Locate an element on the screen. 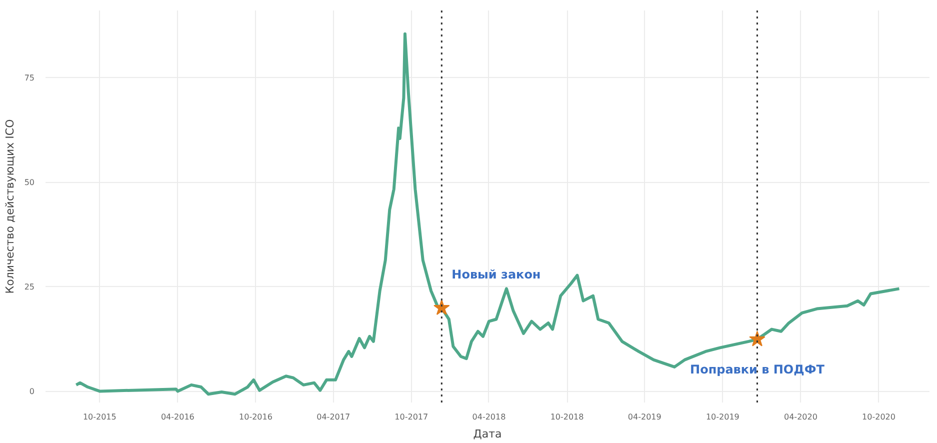  annotation: Поправки в ПОДФТ is located at coordinates (758, 369).